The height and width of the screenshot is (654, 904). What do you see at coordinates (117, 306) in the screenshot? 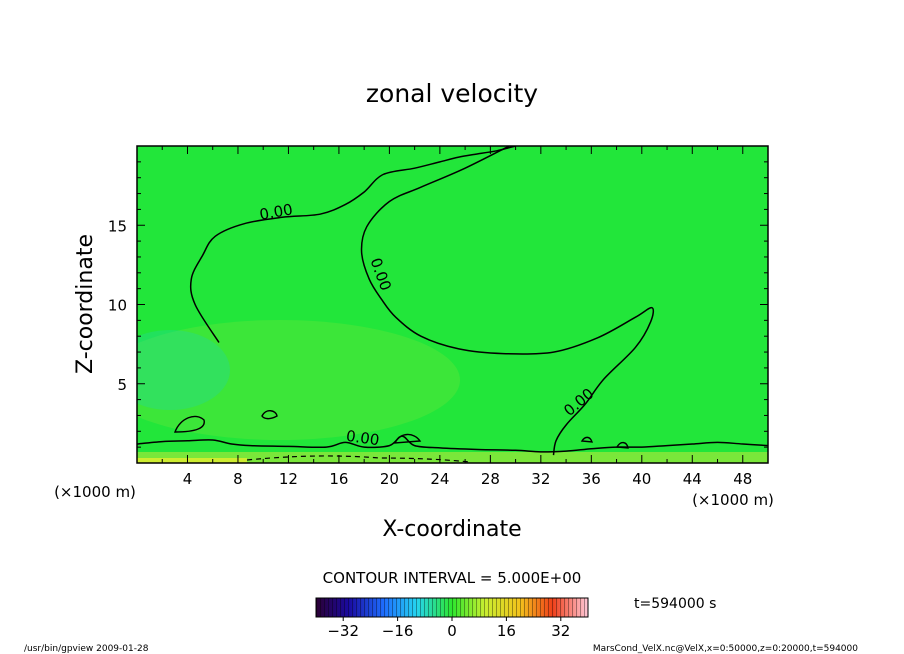
I see `y-tick-label: 10` at bounding box center [117, 306].